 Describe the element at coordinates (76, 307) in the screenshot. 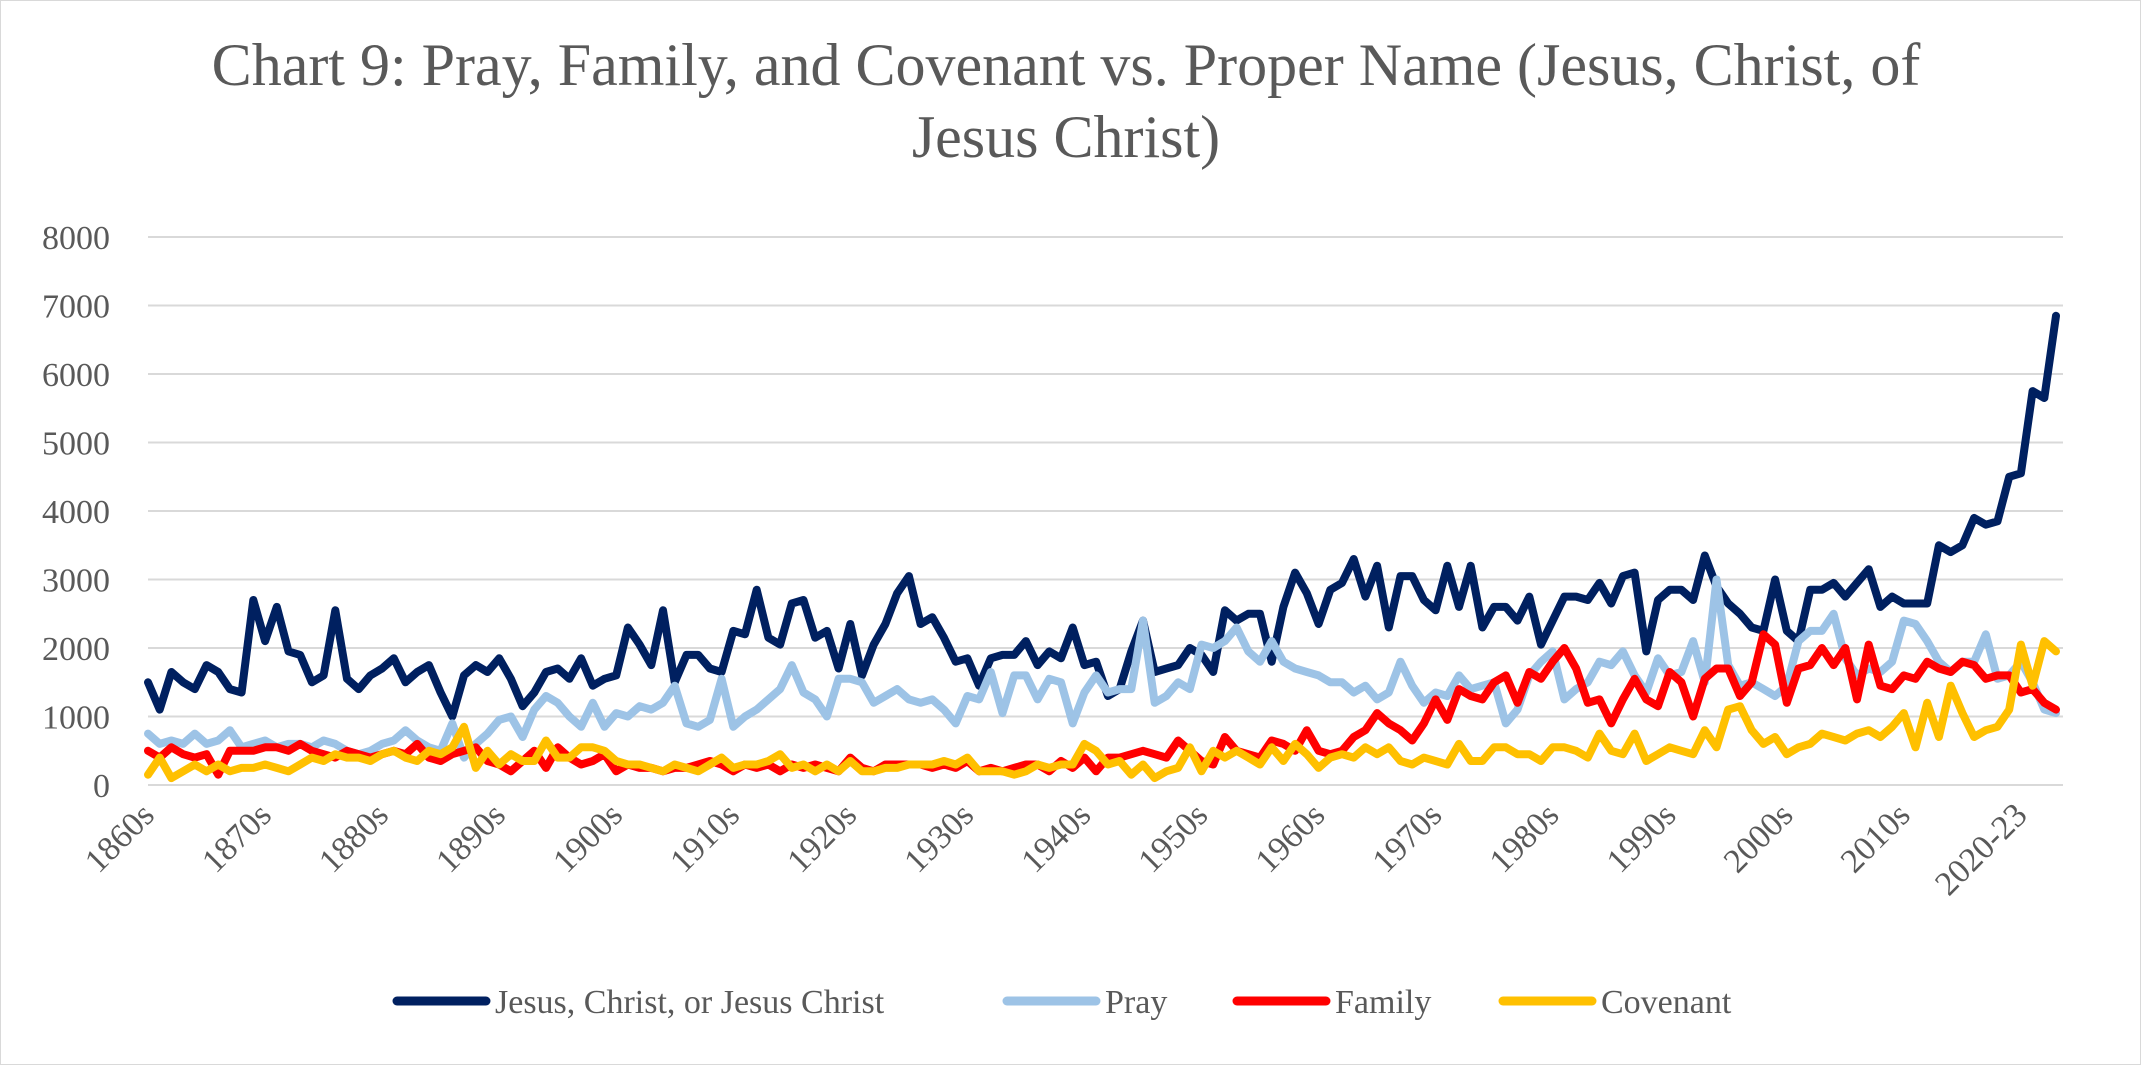

I see `y-tick-label: 7000` at that location.